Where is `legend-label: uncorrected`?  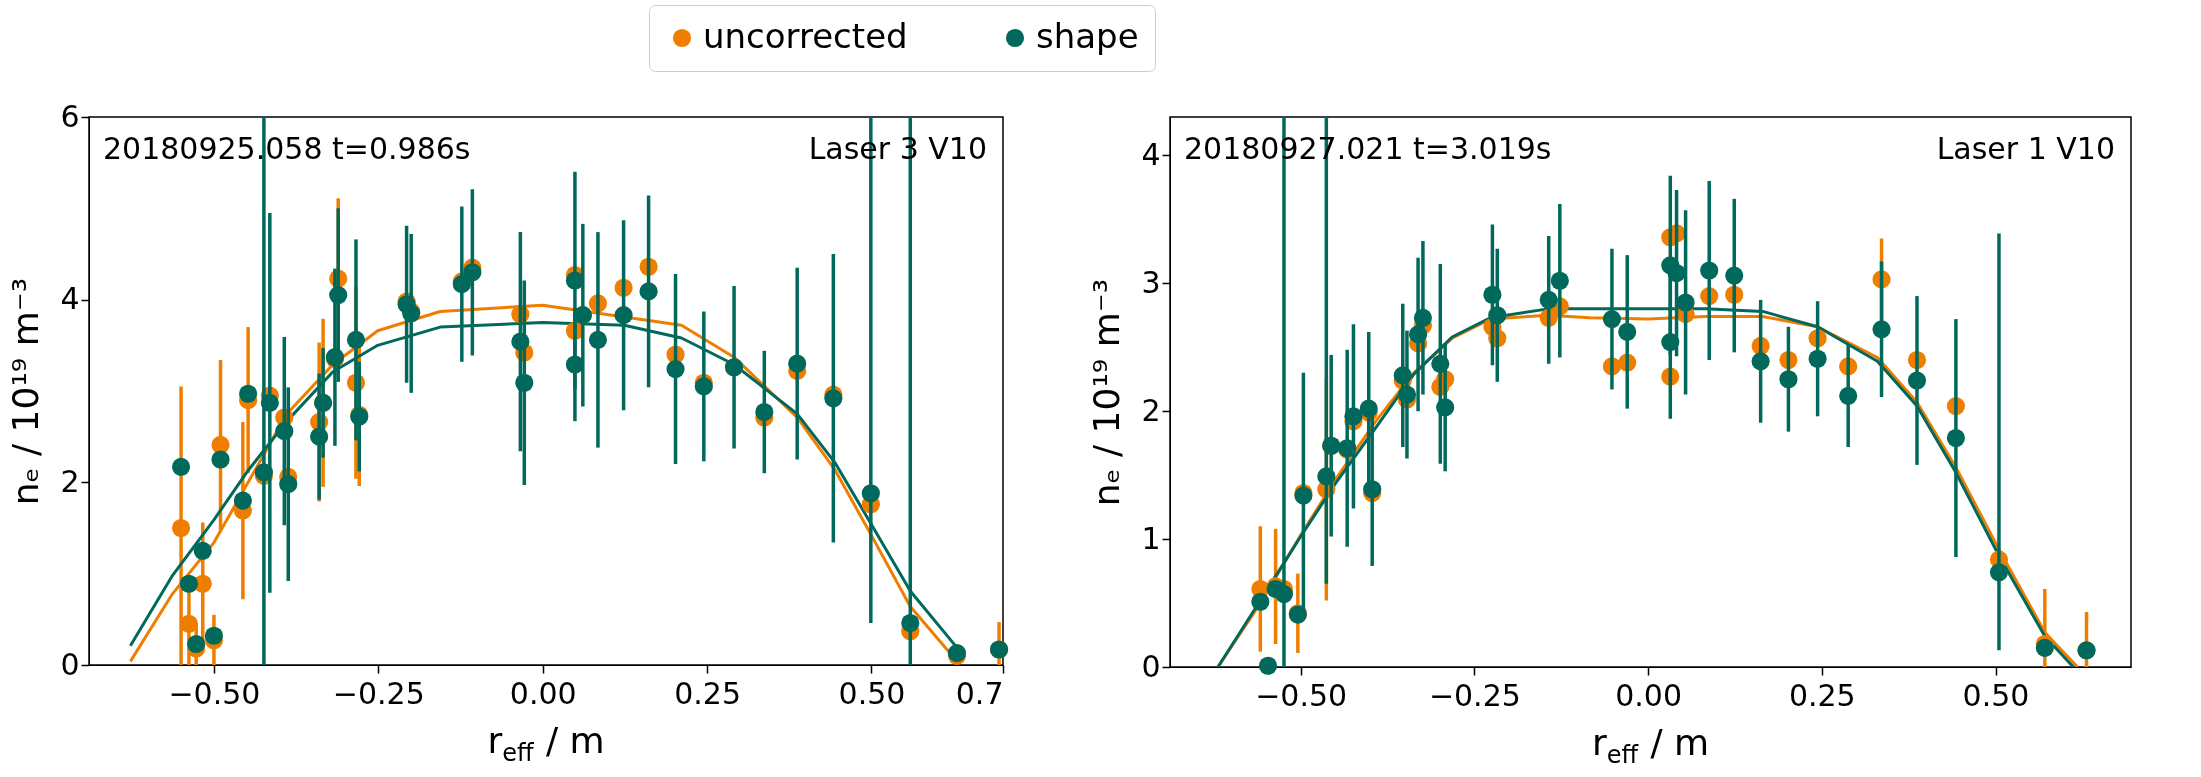 legend-label: uncorrected is located at coordinates (805, 36).